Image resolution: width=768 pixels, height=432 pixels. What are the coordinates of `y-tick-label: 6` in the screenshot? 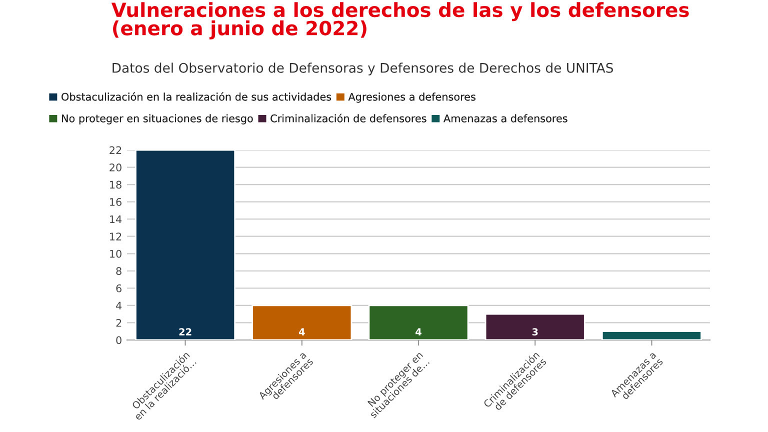 It's located at (119, 288).